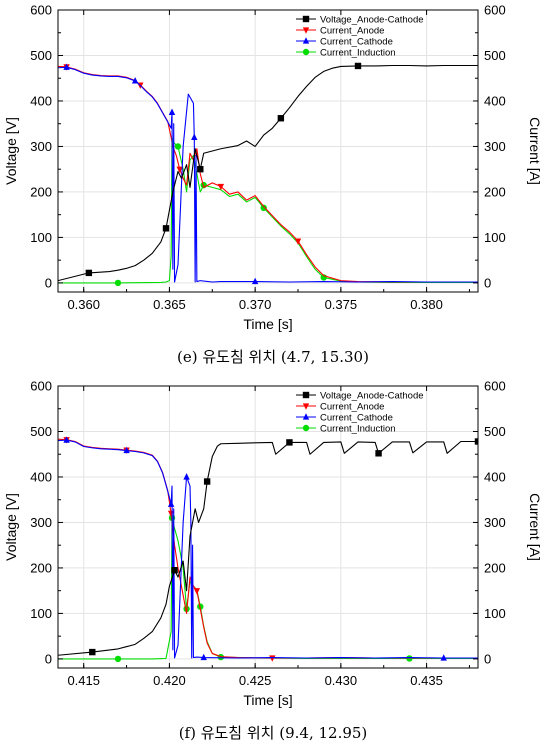 The height and width of the screenshot is (753, 546). I want to click on x-tick-label: 0.430, so click(341, 680).